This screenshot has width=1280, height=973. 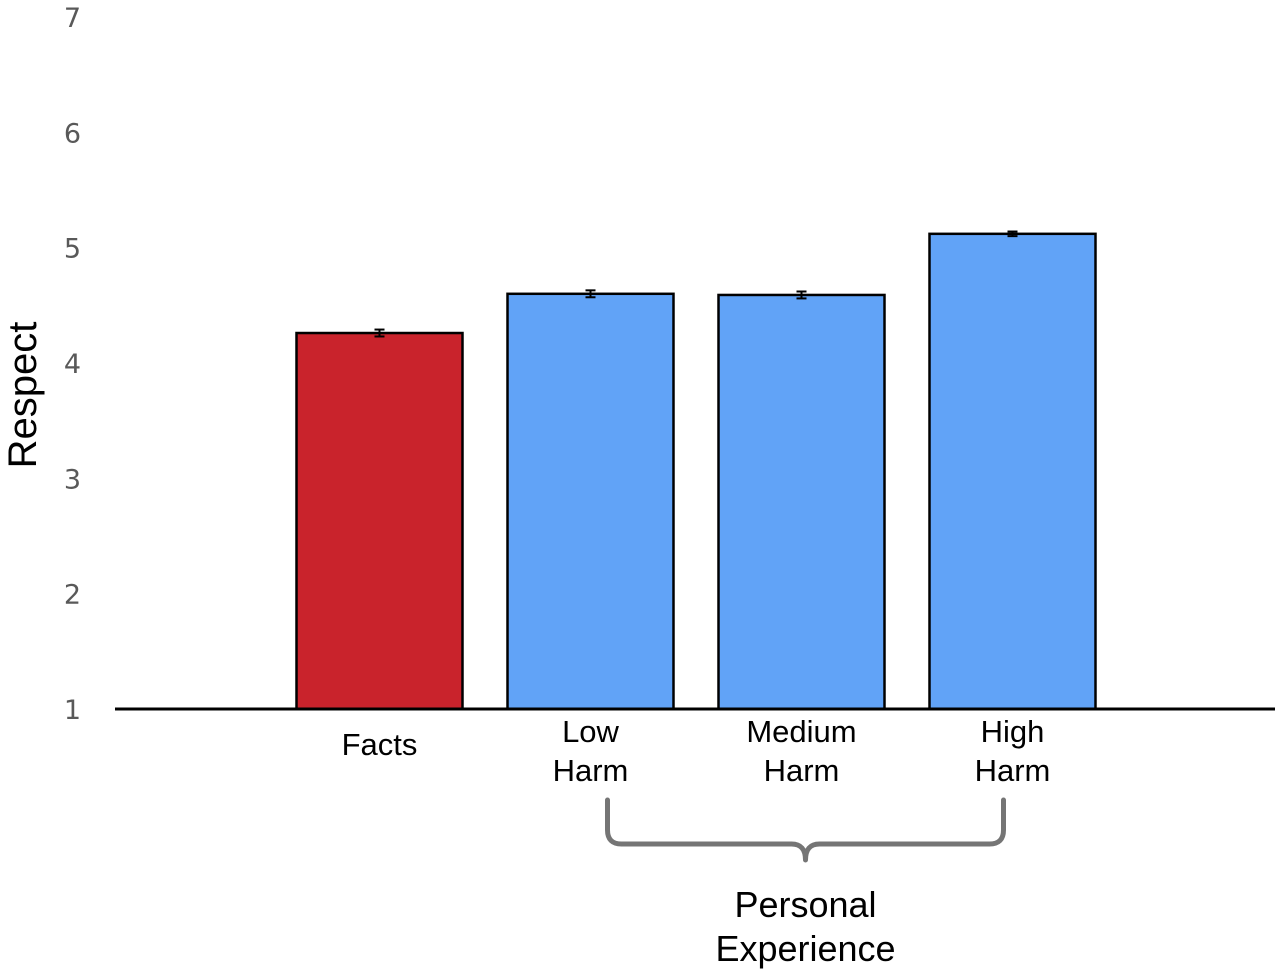 I want to click on y-tick-label: 7, so click(x=72, y=18).